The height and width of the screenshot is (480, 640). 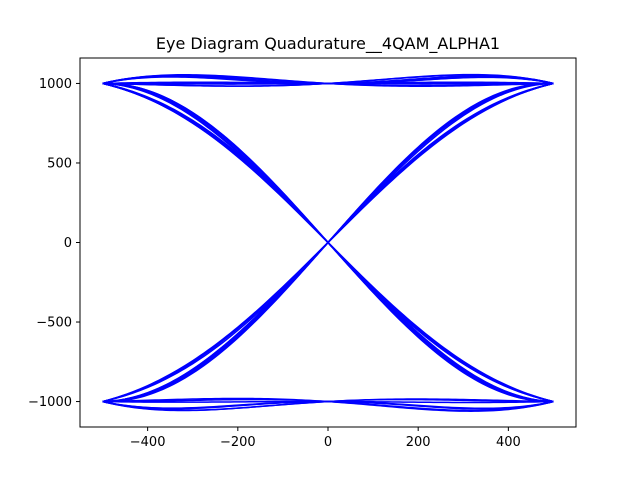 I want to click on x-axis: −400 −200 0 200 400, so click(x=325, y=438).